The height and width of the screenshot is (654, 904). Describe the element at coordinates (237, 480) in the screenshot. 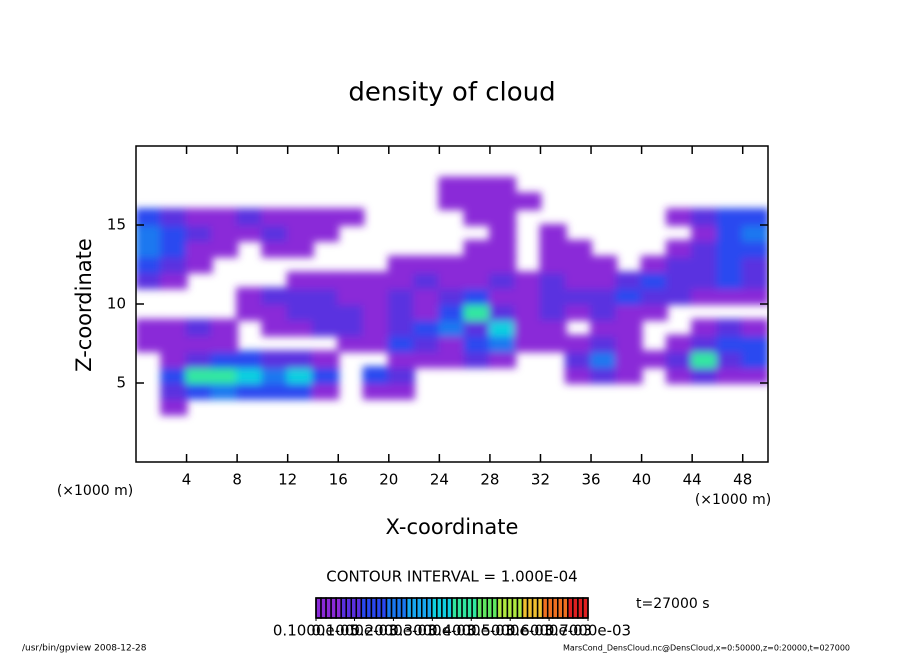

I see `x-tick-label: 8` at that location.